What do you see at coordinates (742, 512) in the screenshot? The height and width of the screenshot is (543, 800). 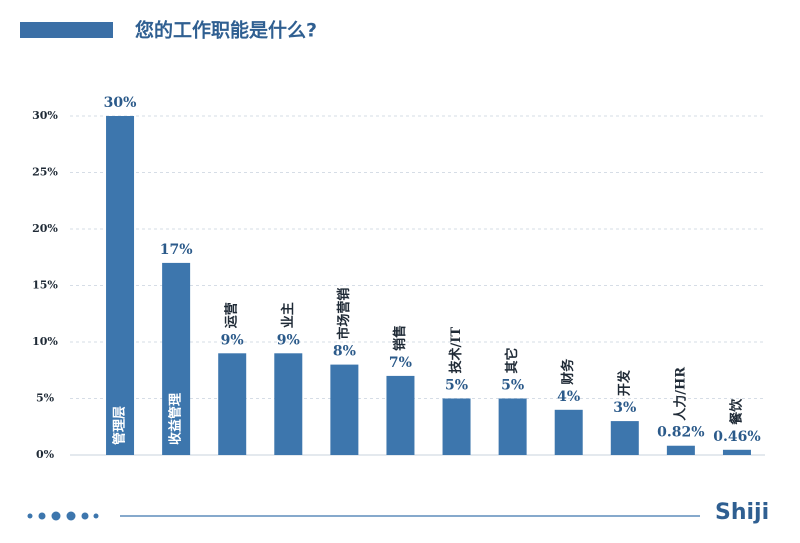 I see `brand-logo: Shiji` at bounding box center [742, 512].